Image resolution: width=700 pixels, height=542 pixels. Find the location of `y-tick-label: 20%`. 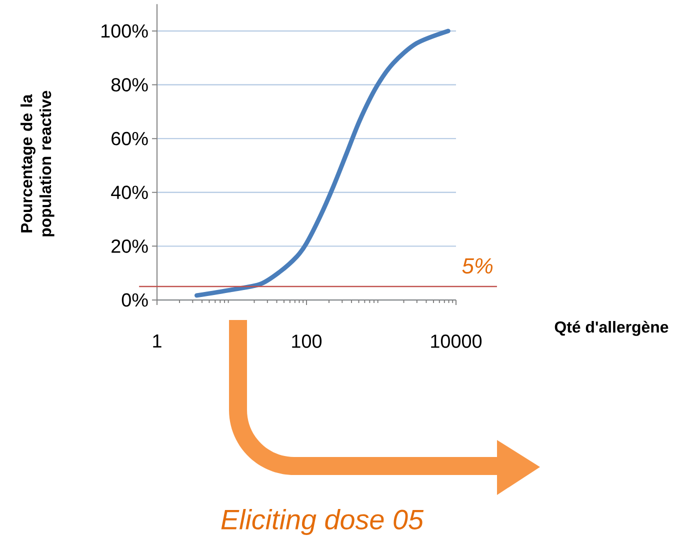

y-tick-label: 20% is located at coordinates (130, 246).